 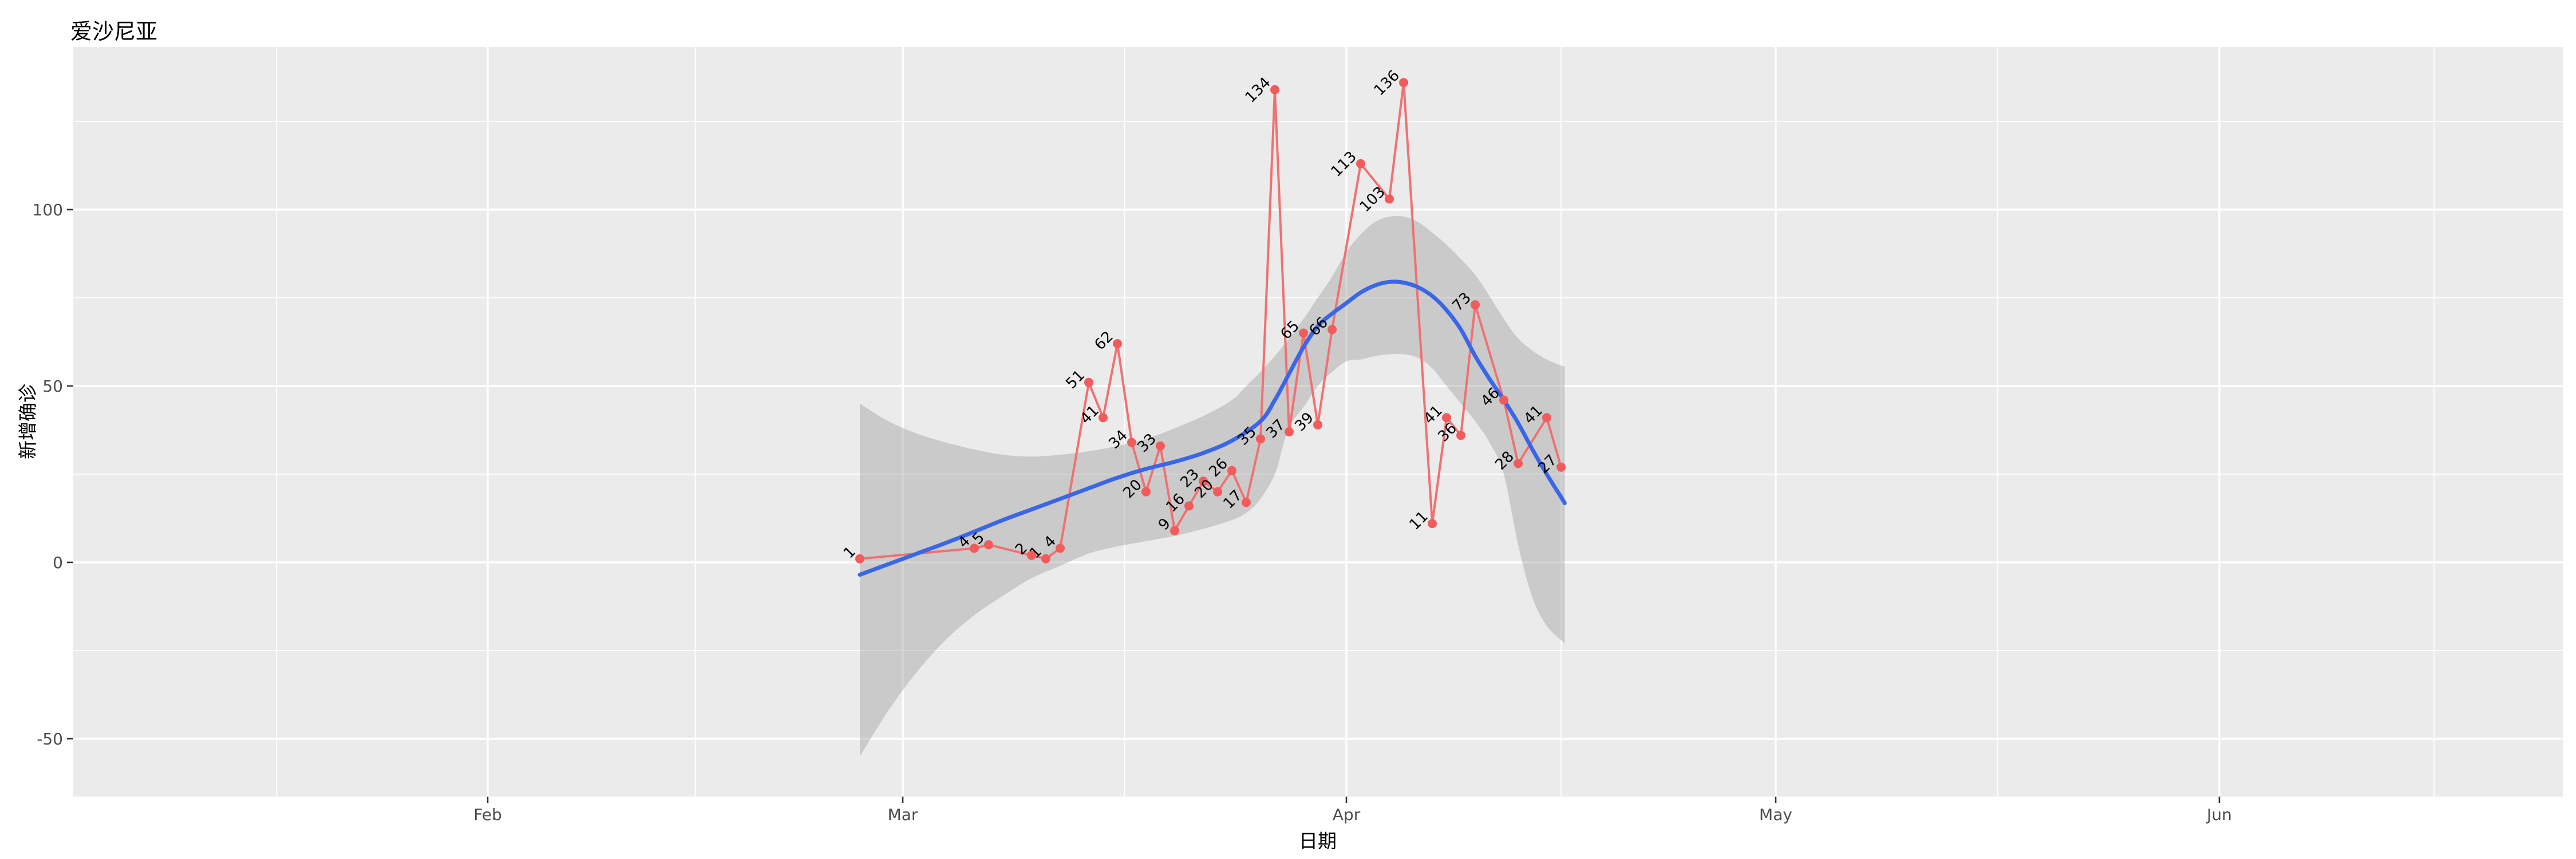 I want to click on x-tick-labels: Feb Mar Apr May Jun, so click(x=1352, y=814).